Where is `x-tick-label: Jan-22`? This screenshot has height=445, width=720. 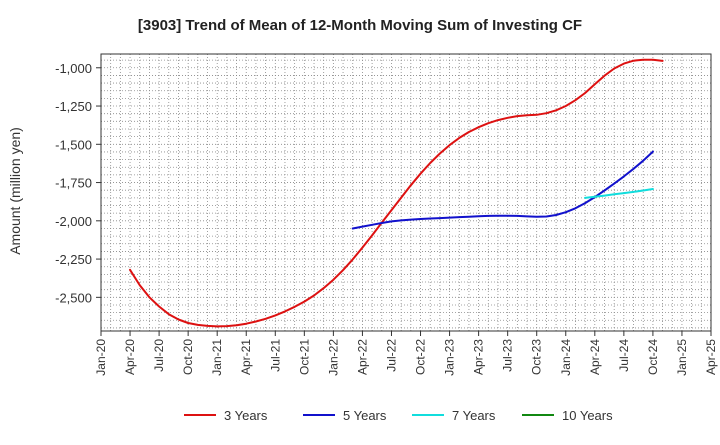
x-tick-label: Jan-22 is located at coordinates (333, 357).